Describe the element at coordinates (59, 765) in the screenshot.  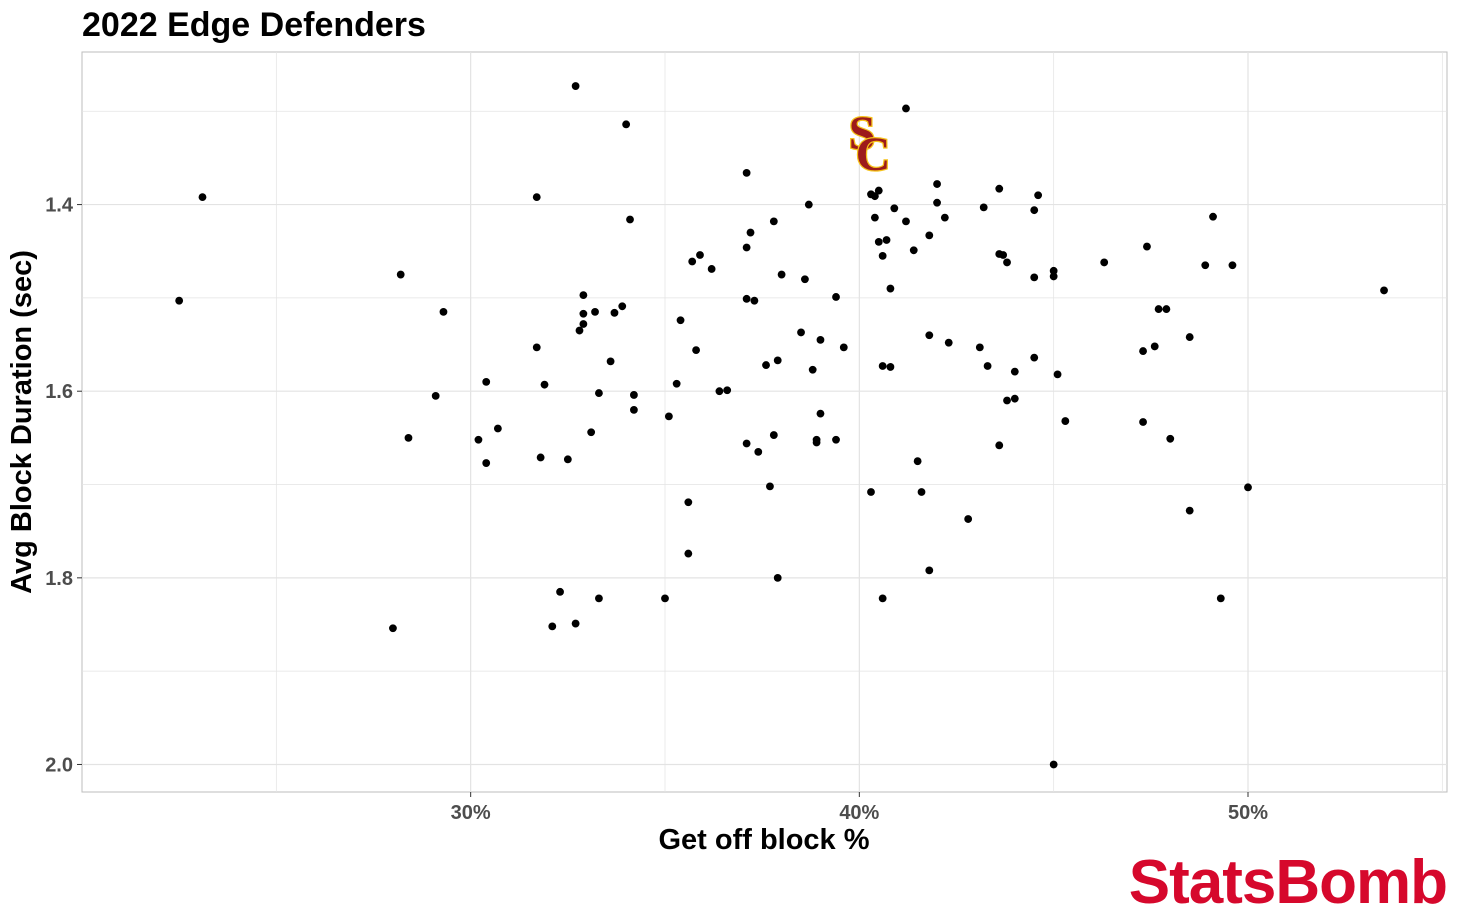
I see `y-tick-label: 2.0` at that location.